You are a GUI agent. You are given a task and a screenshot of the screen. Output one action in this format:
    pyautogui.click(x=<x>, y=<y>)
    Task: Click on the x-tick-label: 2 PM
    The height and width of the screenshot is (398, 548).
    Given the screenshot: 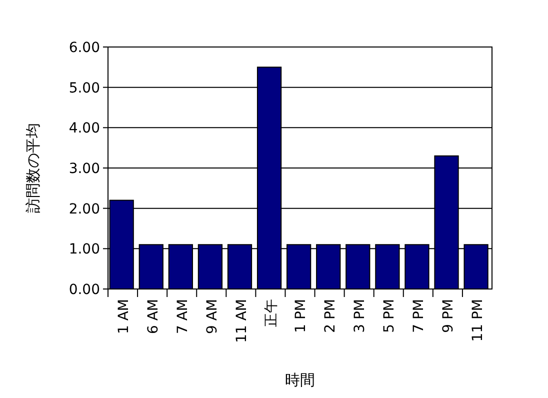 What is the action you would take?
    pyautogui.click(x=330, y=316)
    